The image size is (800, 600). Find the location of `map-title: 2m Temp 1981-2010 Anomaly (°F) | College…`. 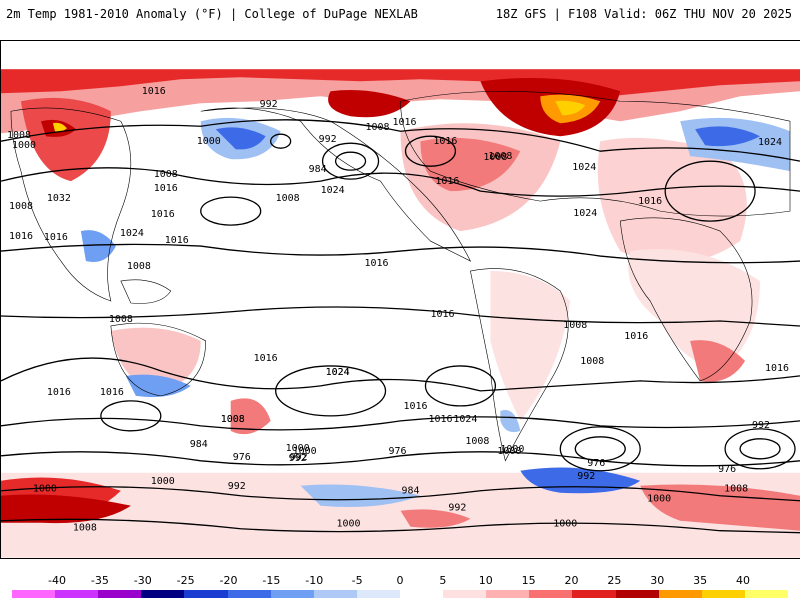

map-title: 2m Temp 1981-2010 Anomaly (°F) | College… is located at coordinates (212, 14).